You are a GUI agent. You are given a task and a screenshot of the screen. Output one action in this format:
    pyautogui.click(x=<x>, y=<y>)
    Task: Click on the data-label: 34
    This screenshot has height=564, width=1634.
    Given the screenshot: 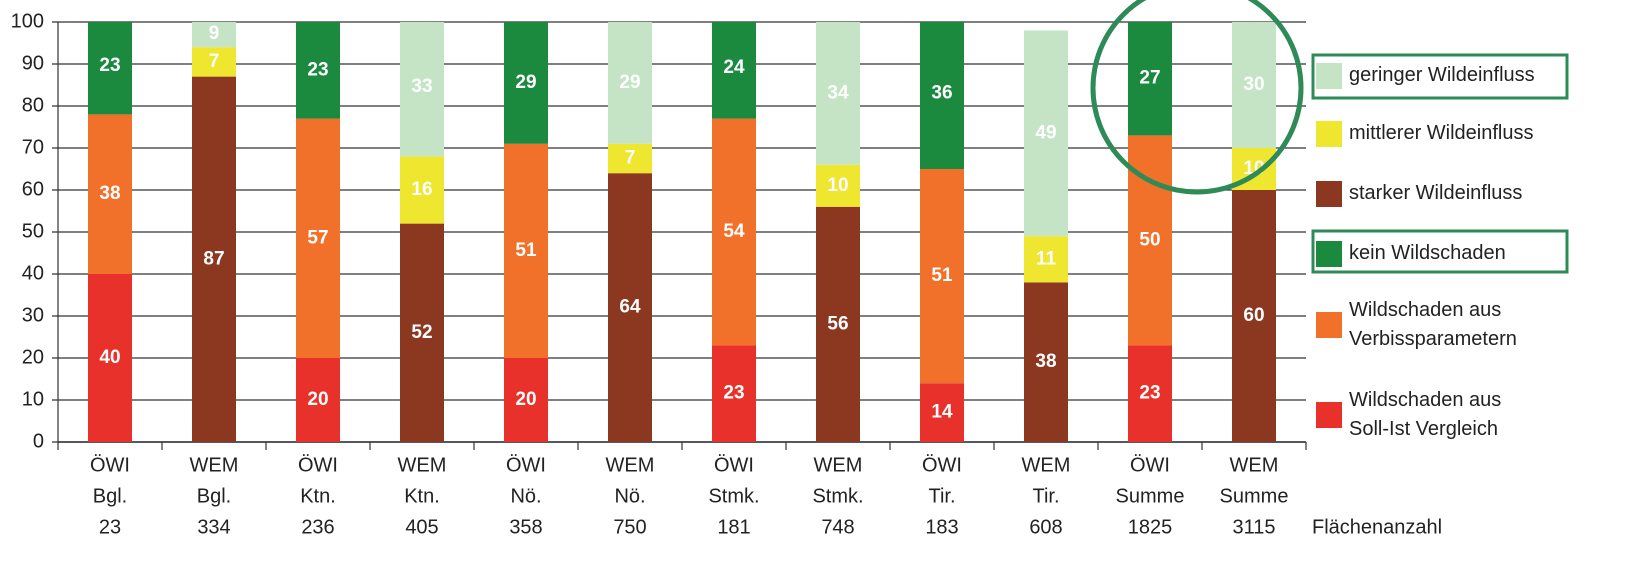 What is the action you would take?
    pyautogui.click(x=838, y=92)
    